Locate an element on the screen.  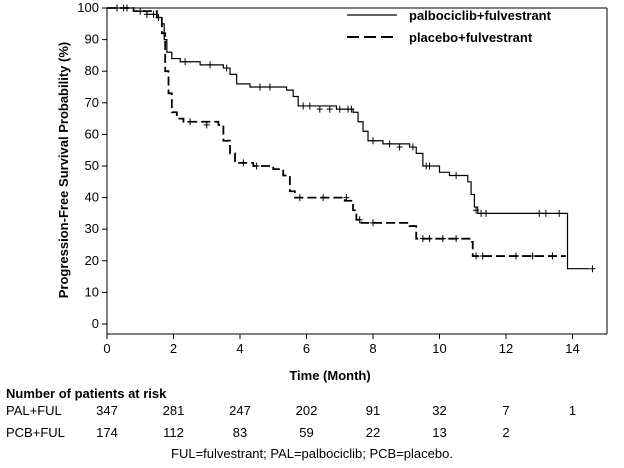
risk-count: 13 is located at coordinates (439, 432).